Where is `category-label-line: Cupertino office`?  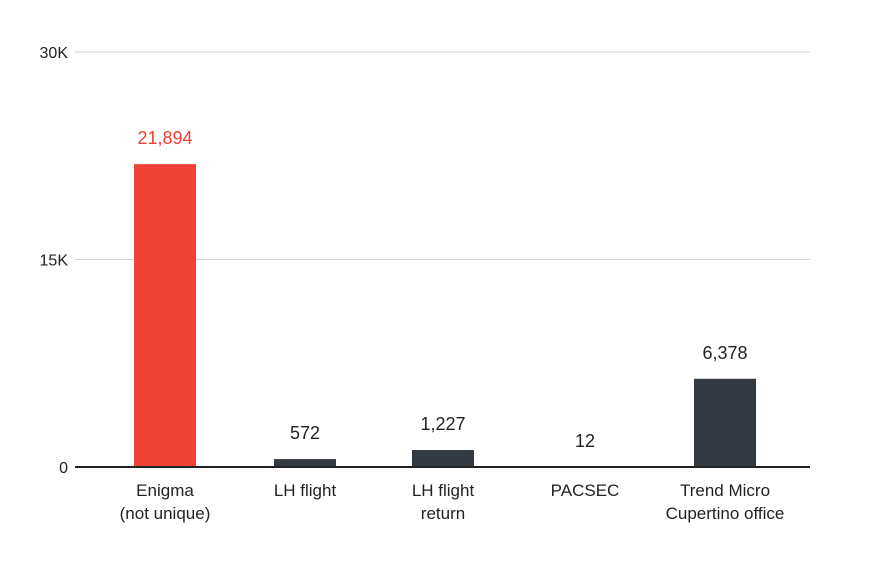 category-label-line: Cupertino office is located at coordinates (725, 513).